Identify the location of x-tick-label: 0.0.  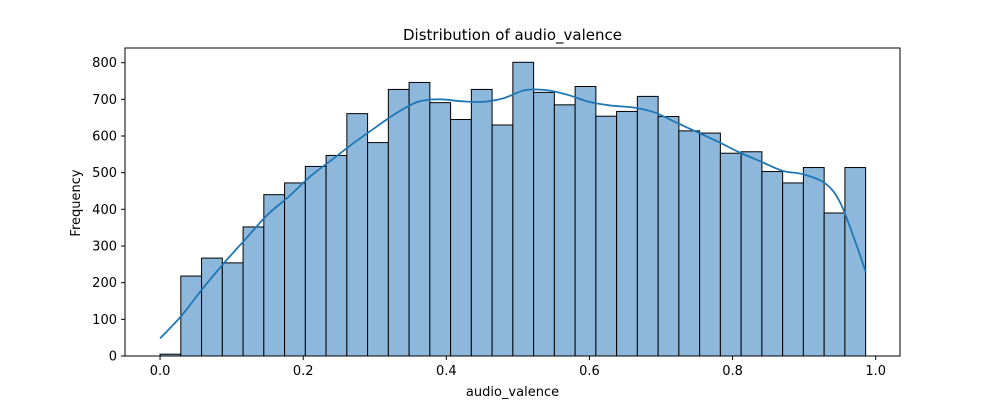
(160, 371).